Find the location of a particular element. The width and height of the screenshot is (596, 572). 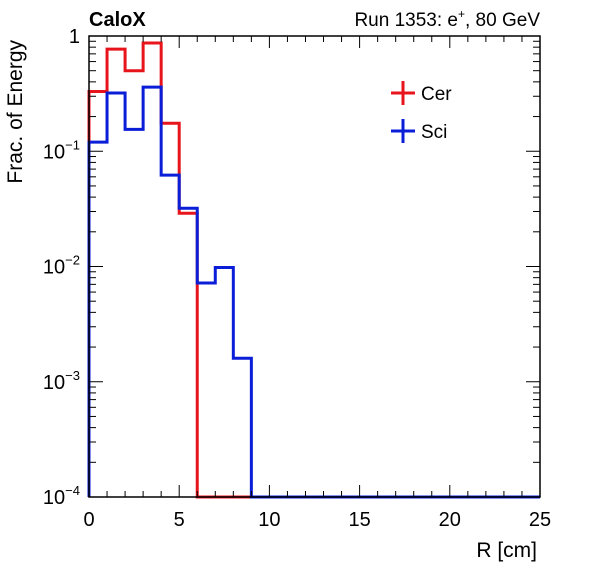

x-tick-label: 0 is located at coordinates (88, 520).